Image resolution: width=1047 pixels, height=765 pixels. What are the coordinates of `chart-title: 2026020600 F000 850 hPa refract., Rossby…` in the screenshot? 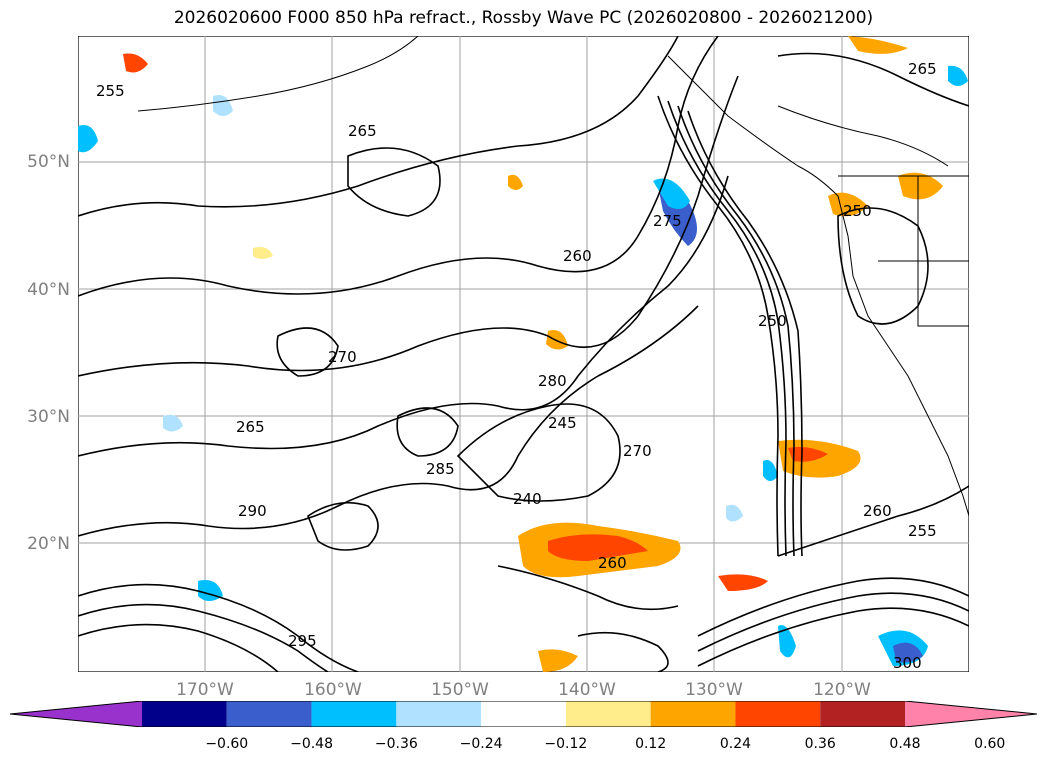 It's located at (523, 18).